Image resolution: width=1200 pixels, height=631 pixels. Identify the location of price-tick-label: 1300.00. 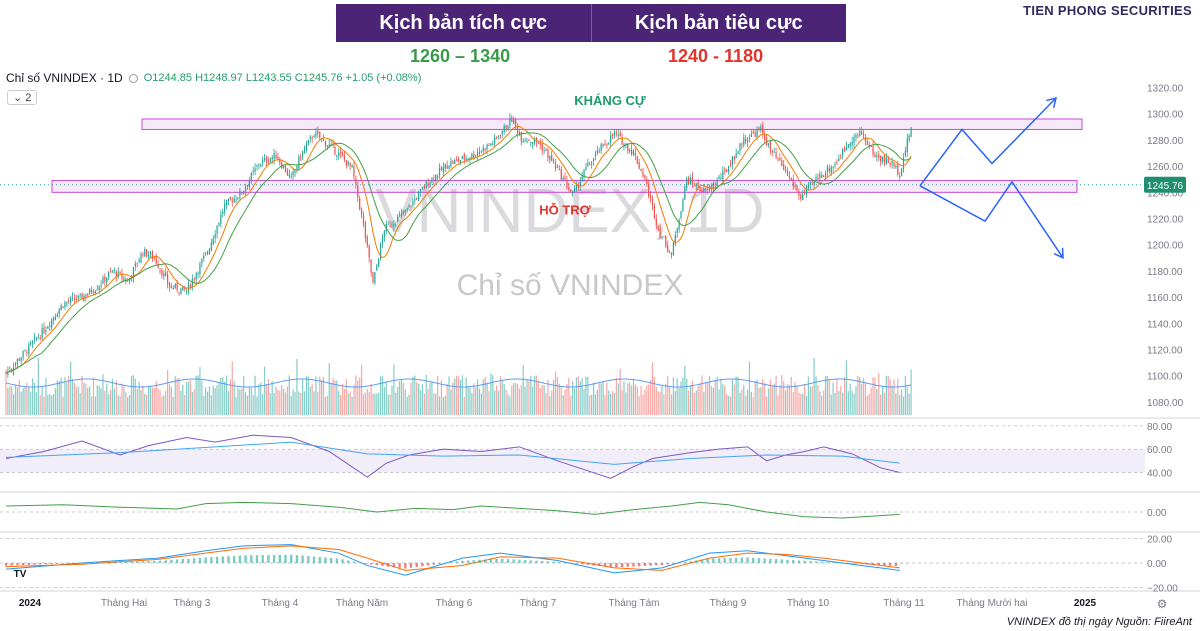
(1165, 115).